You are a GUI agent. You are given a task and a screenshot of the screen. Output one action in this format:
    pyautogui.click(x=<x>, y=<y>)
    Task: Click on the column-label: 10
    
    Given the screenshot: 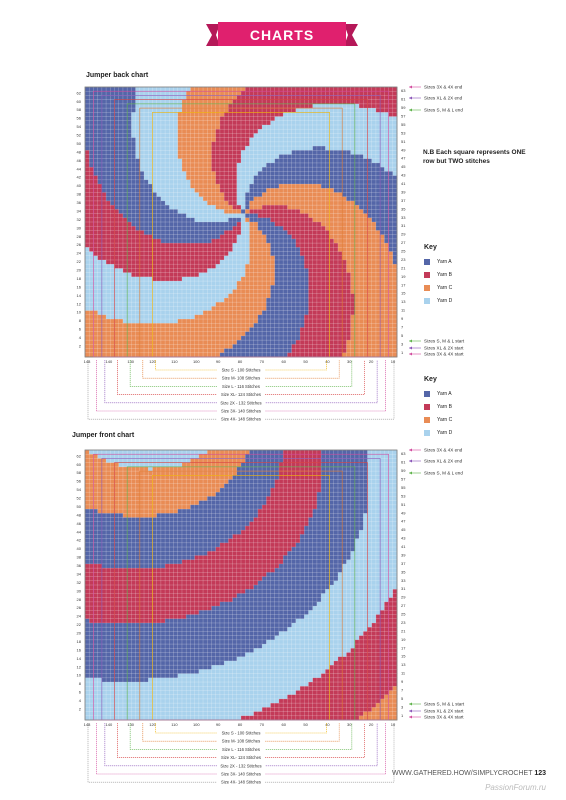 What is the action you would take?
    pyautogui.click(x=393, y=361)
    